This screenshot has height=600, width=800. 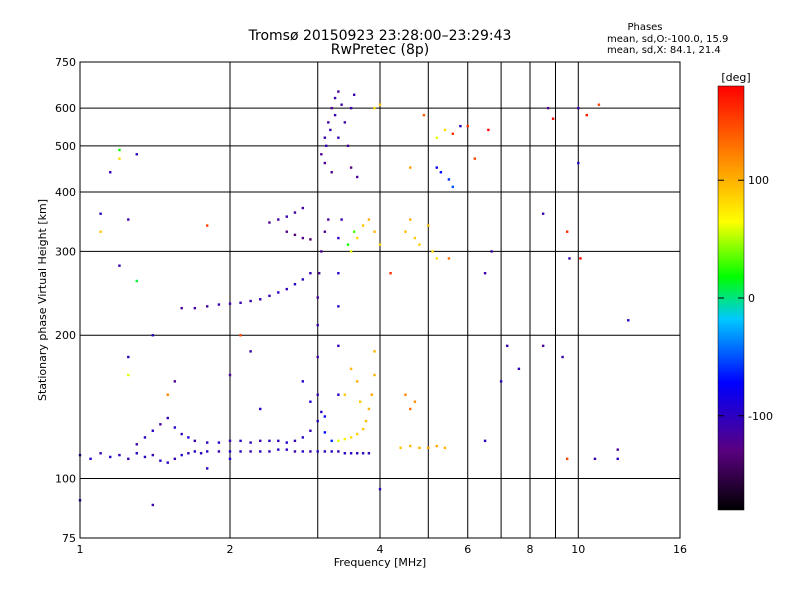 I want to click on colorbar-tick-label: -100, so click(x=760, y=416).